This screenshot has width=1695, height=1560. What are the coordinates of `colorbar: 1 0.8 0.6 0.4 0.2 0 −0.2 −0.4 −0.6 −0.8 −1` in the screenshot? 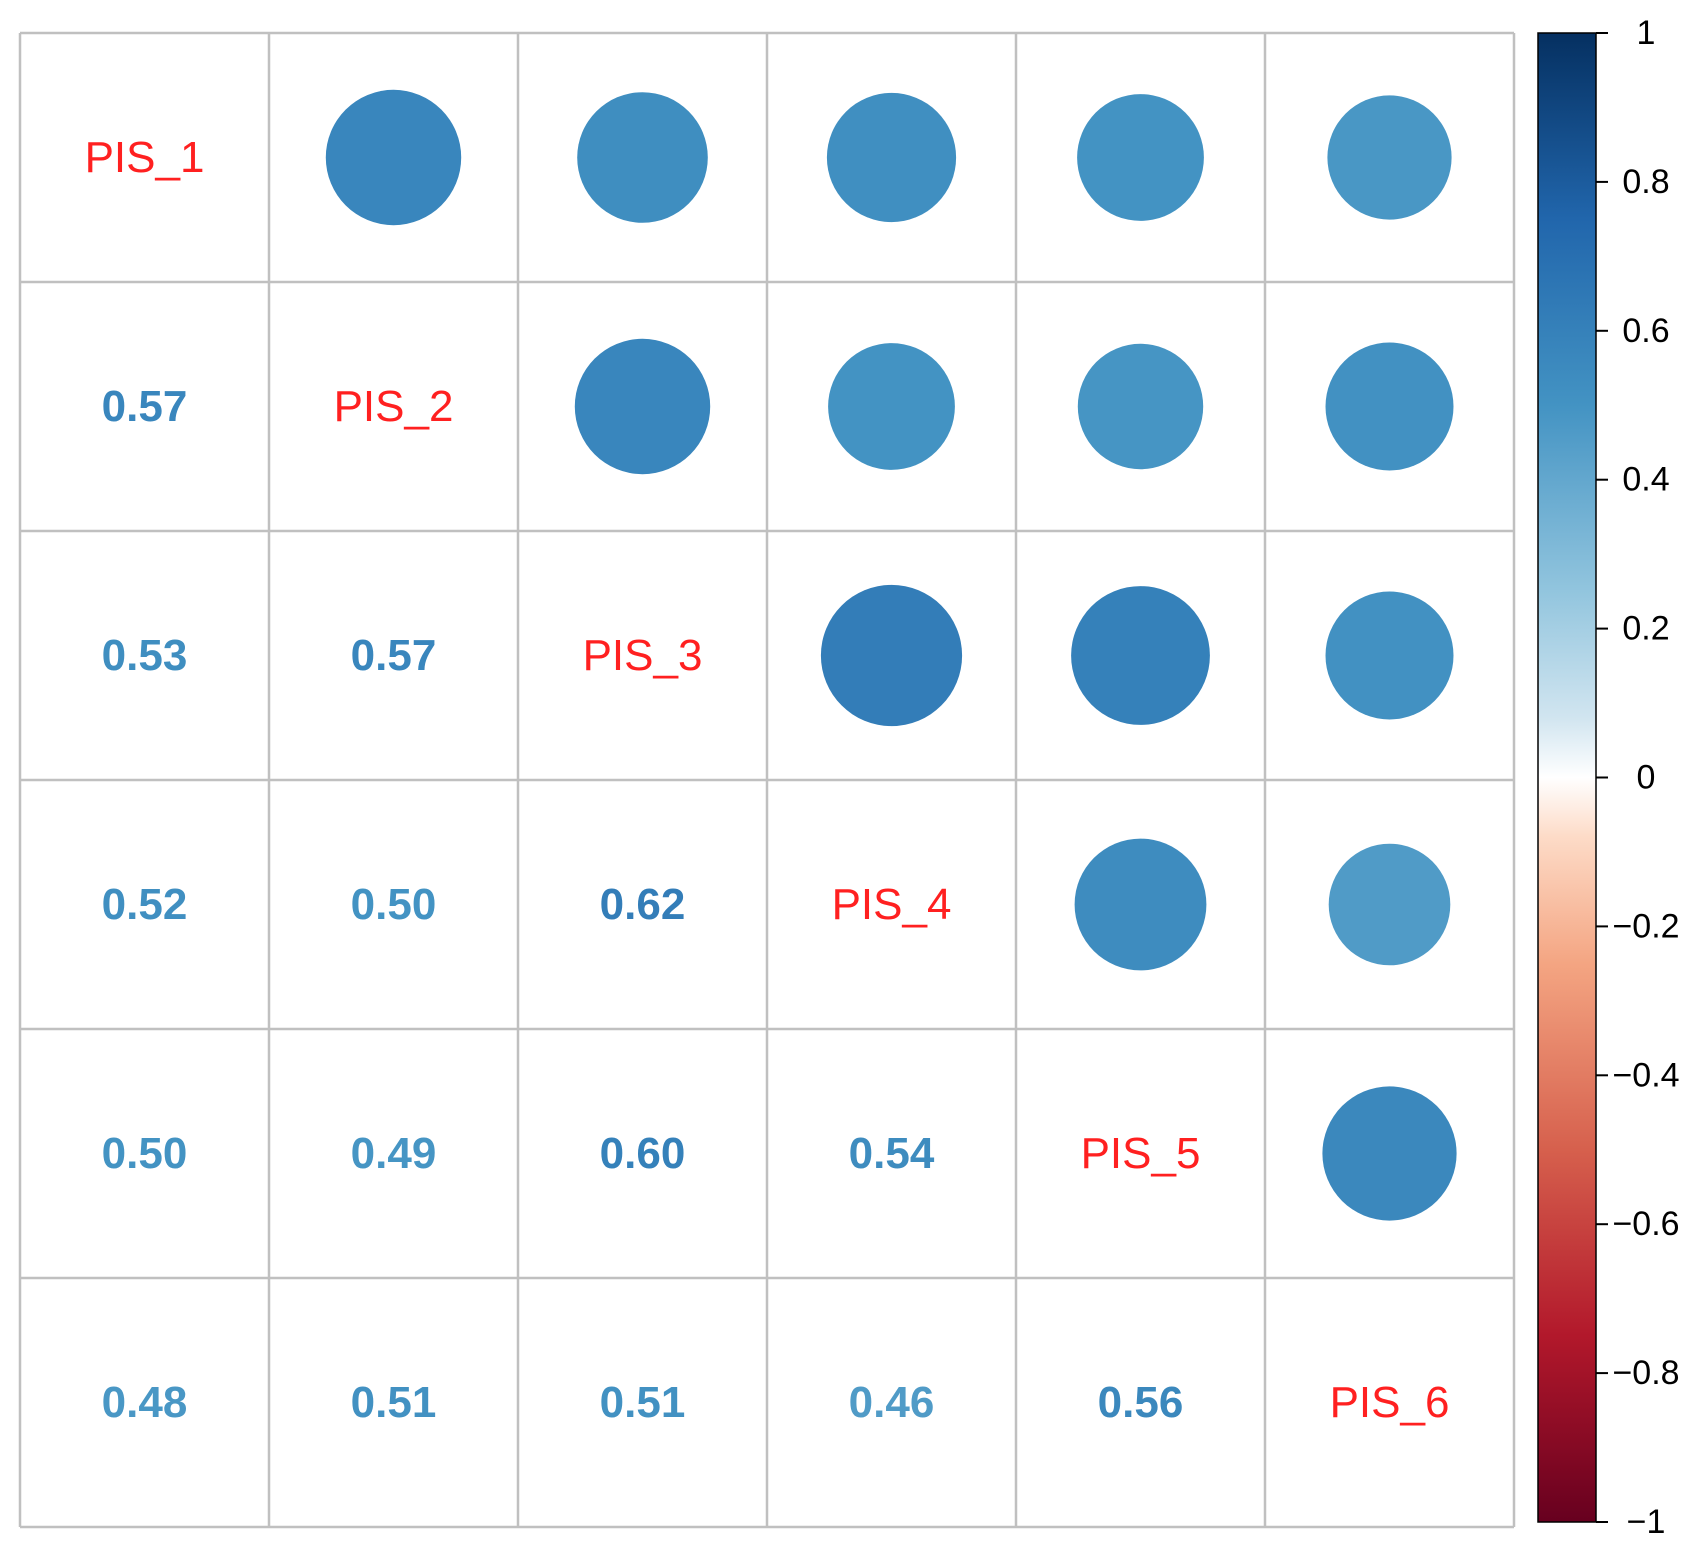 It's located at (1608, 777).